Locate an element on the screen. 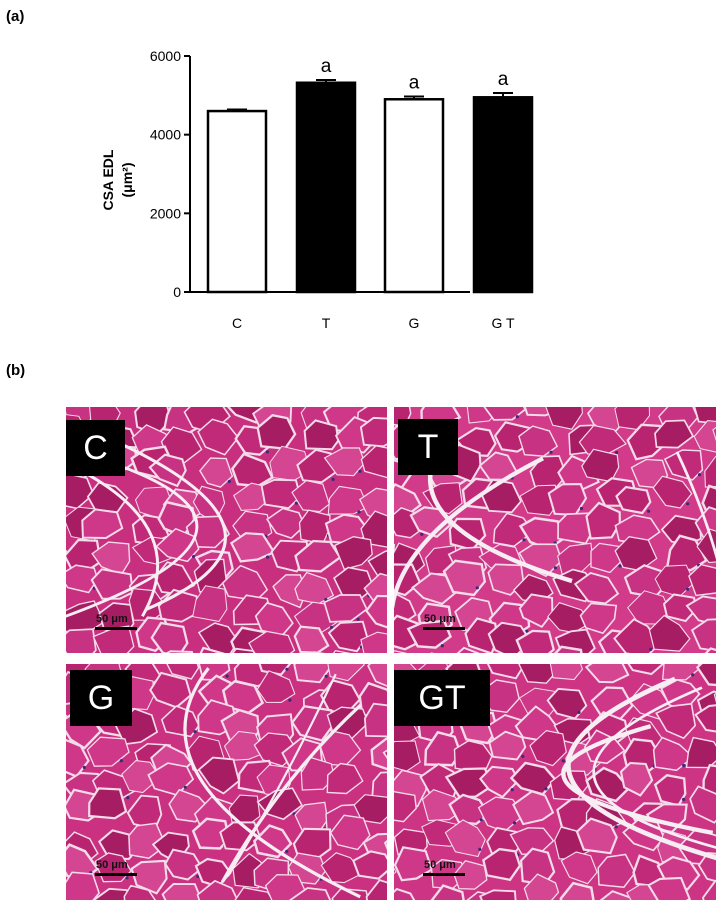 This screenshot has height=906, width=719. micrograph-g: G 50 μm is located at coordinates (226, 782).